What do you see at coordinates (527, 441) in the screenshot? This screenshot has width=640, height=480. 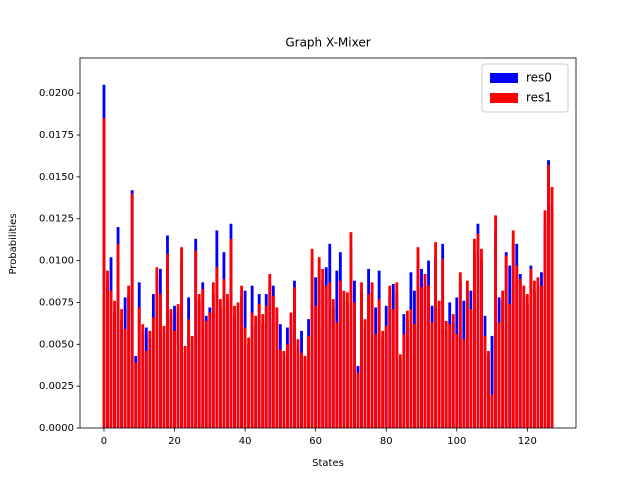 I see `x-tick-label: 120` at bounding box center [527, 441].